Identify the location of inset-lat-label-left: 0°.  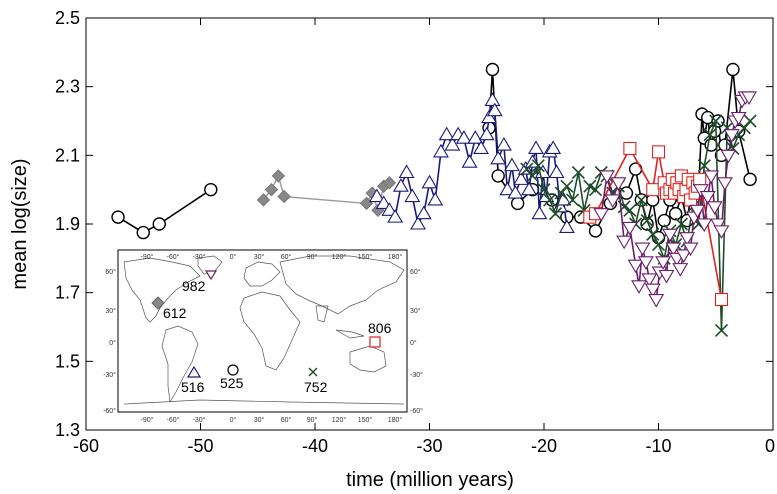
(112, 343).